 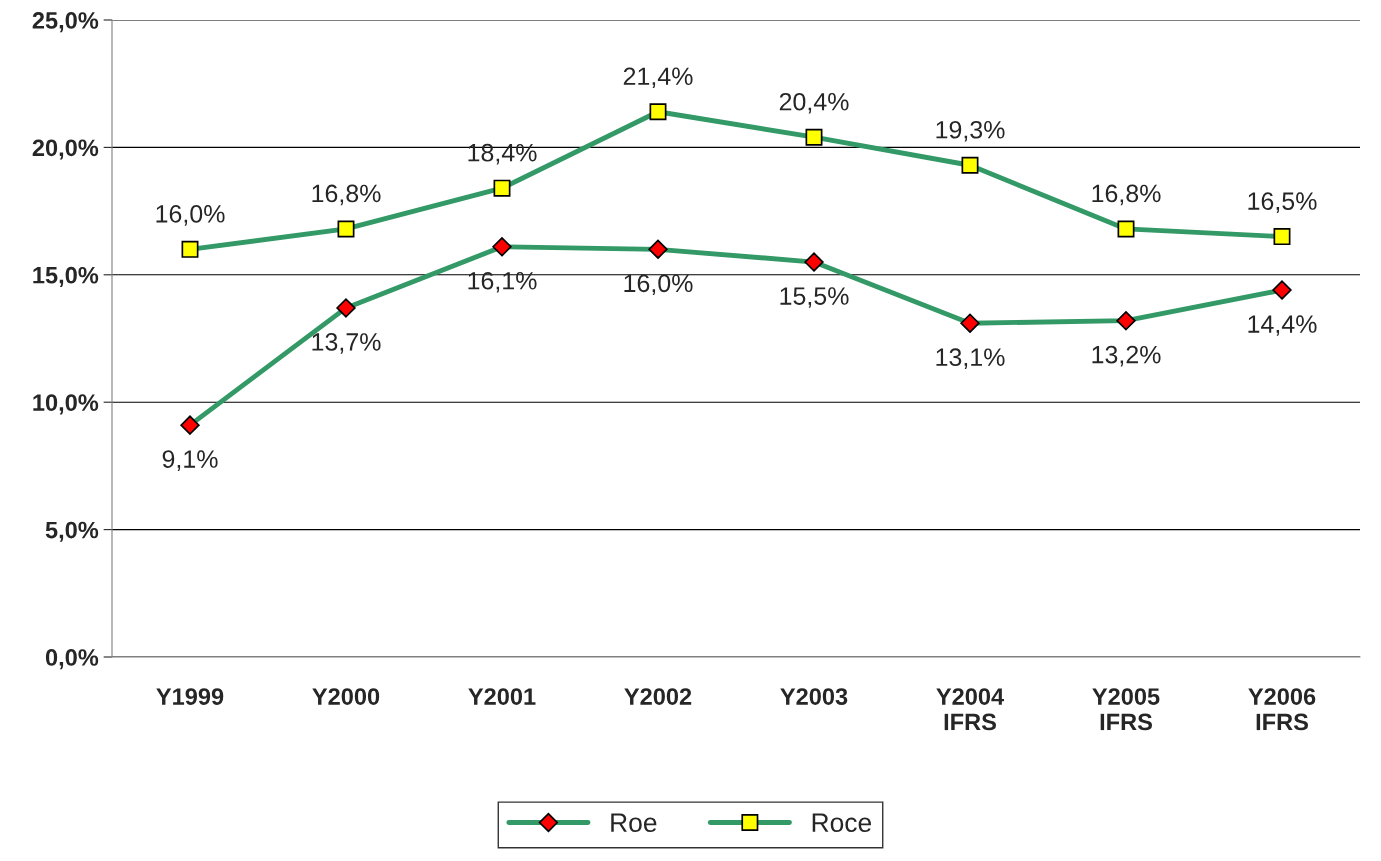 What do you see at coordinates (346, 343) in the screenshot?
I see `data-label: 13,7%` at bounding box center [346, 343].